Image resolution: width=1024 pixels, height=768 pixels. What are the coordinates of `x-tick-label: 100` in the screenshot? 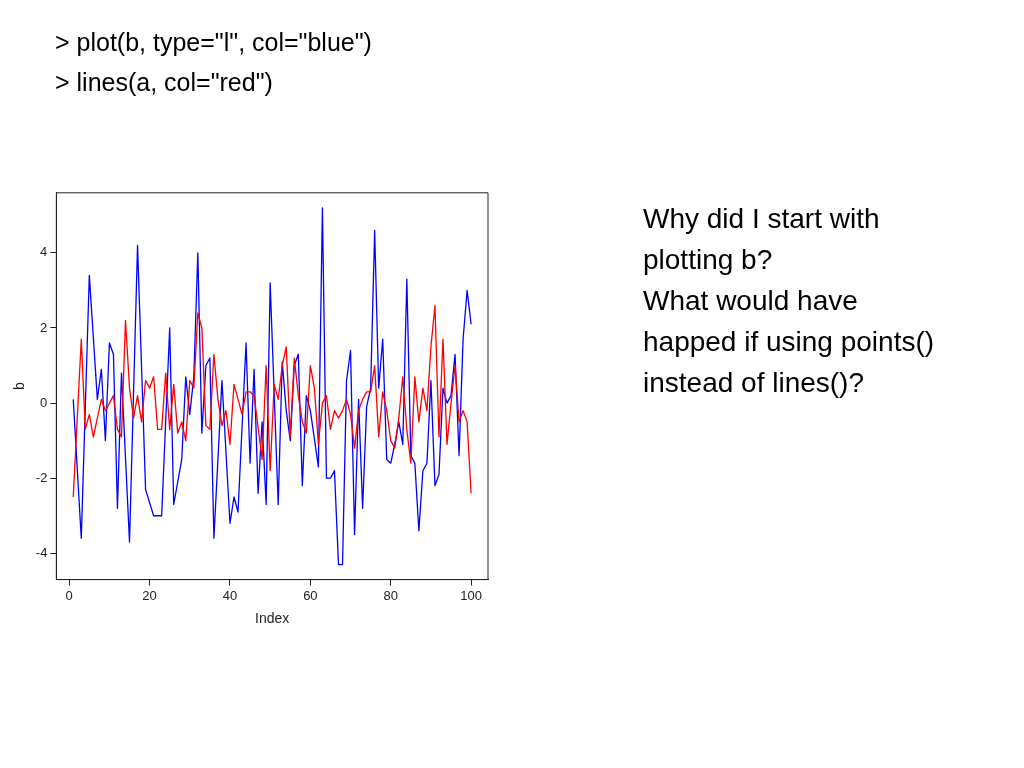 It's located at (471, 595).